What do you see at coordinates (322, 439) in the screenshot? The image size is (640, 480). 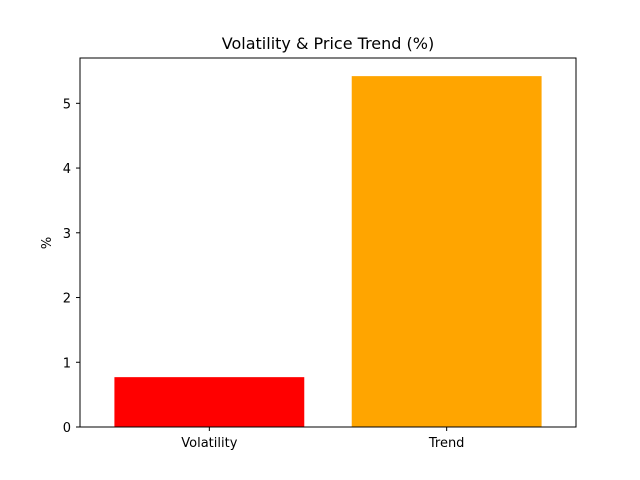 I see `x-axis-ticks: Volatility Trend` at bounding box center [322, 439].